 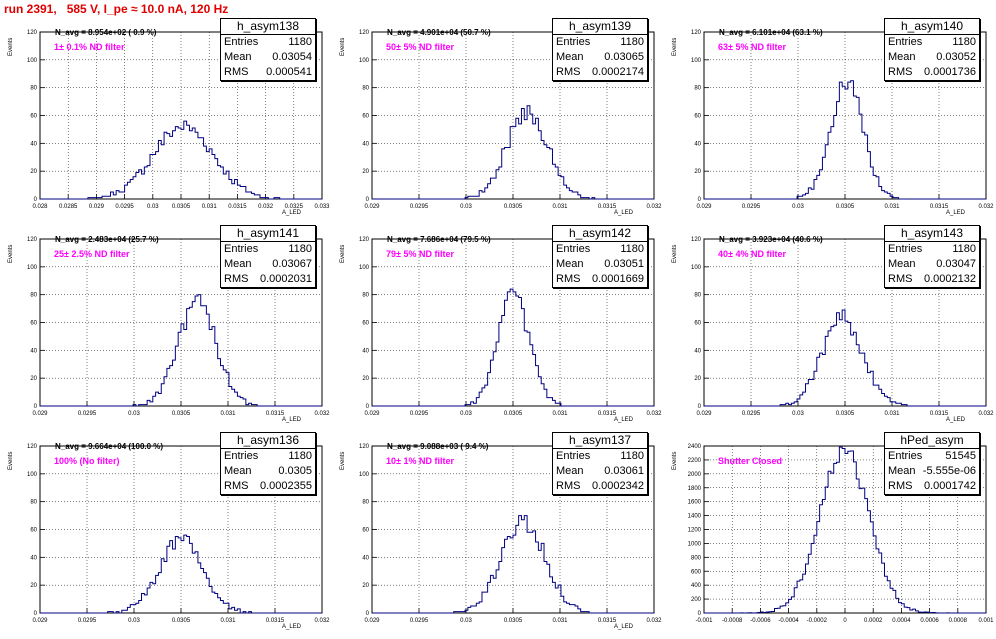 What do you see at coordinates (695, 475) in the screenshot?
I see `y-tick-label: 2000` at bounding box center [695, 475].